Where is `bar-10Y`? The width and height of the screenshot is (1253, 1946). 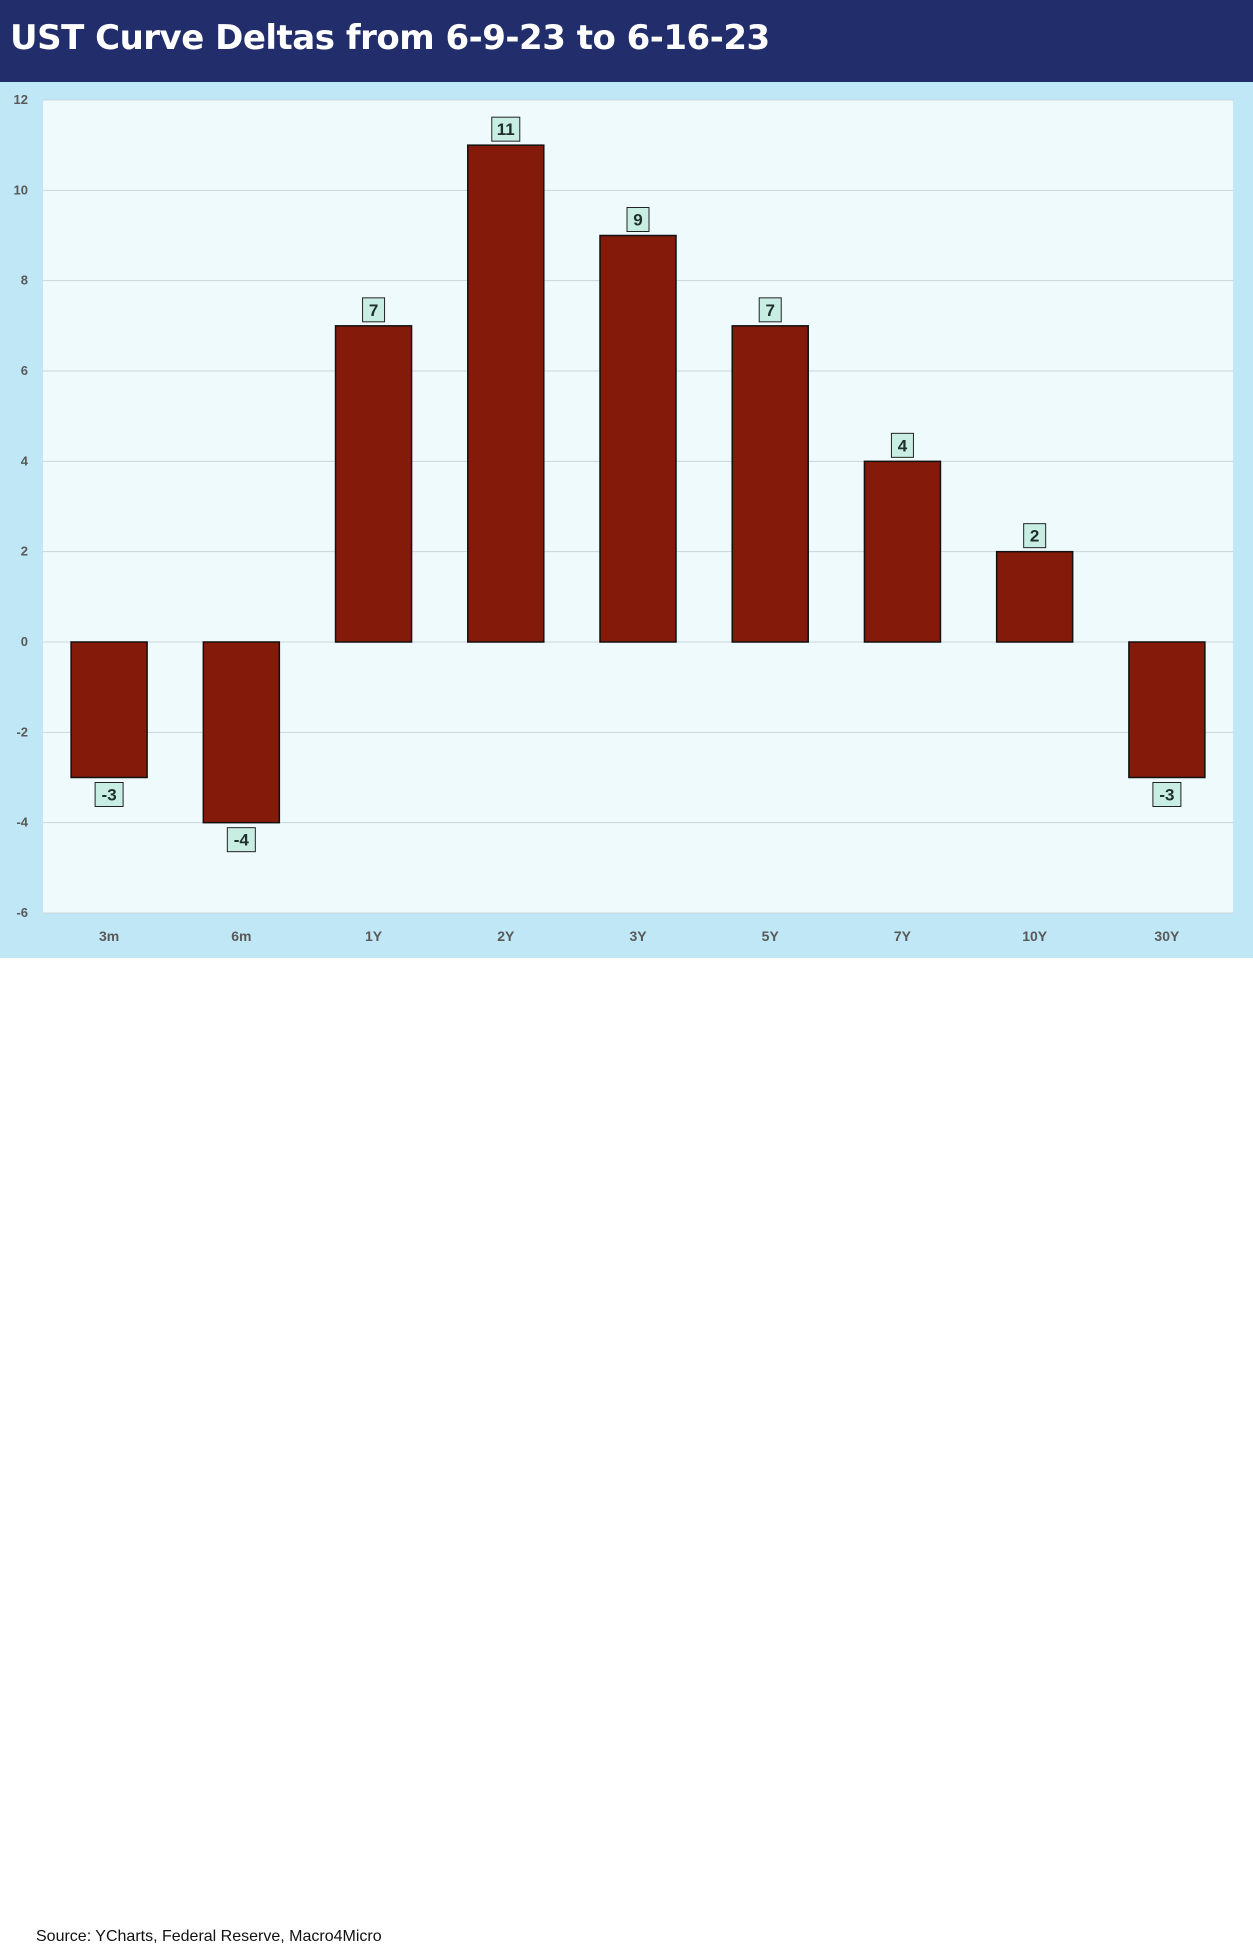 bar-10Y is located at coordinates (1034, 596).